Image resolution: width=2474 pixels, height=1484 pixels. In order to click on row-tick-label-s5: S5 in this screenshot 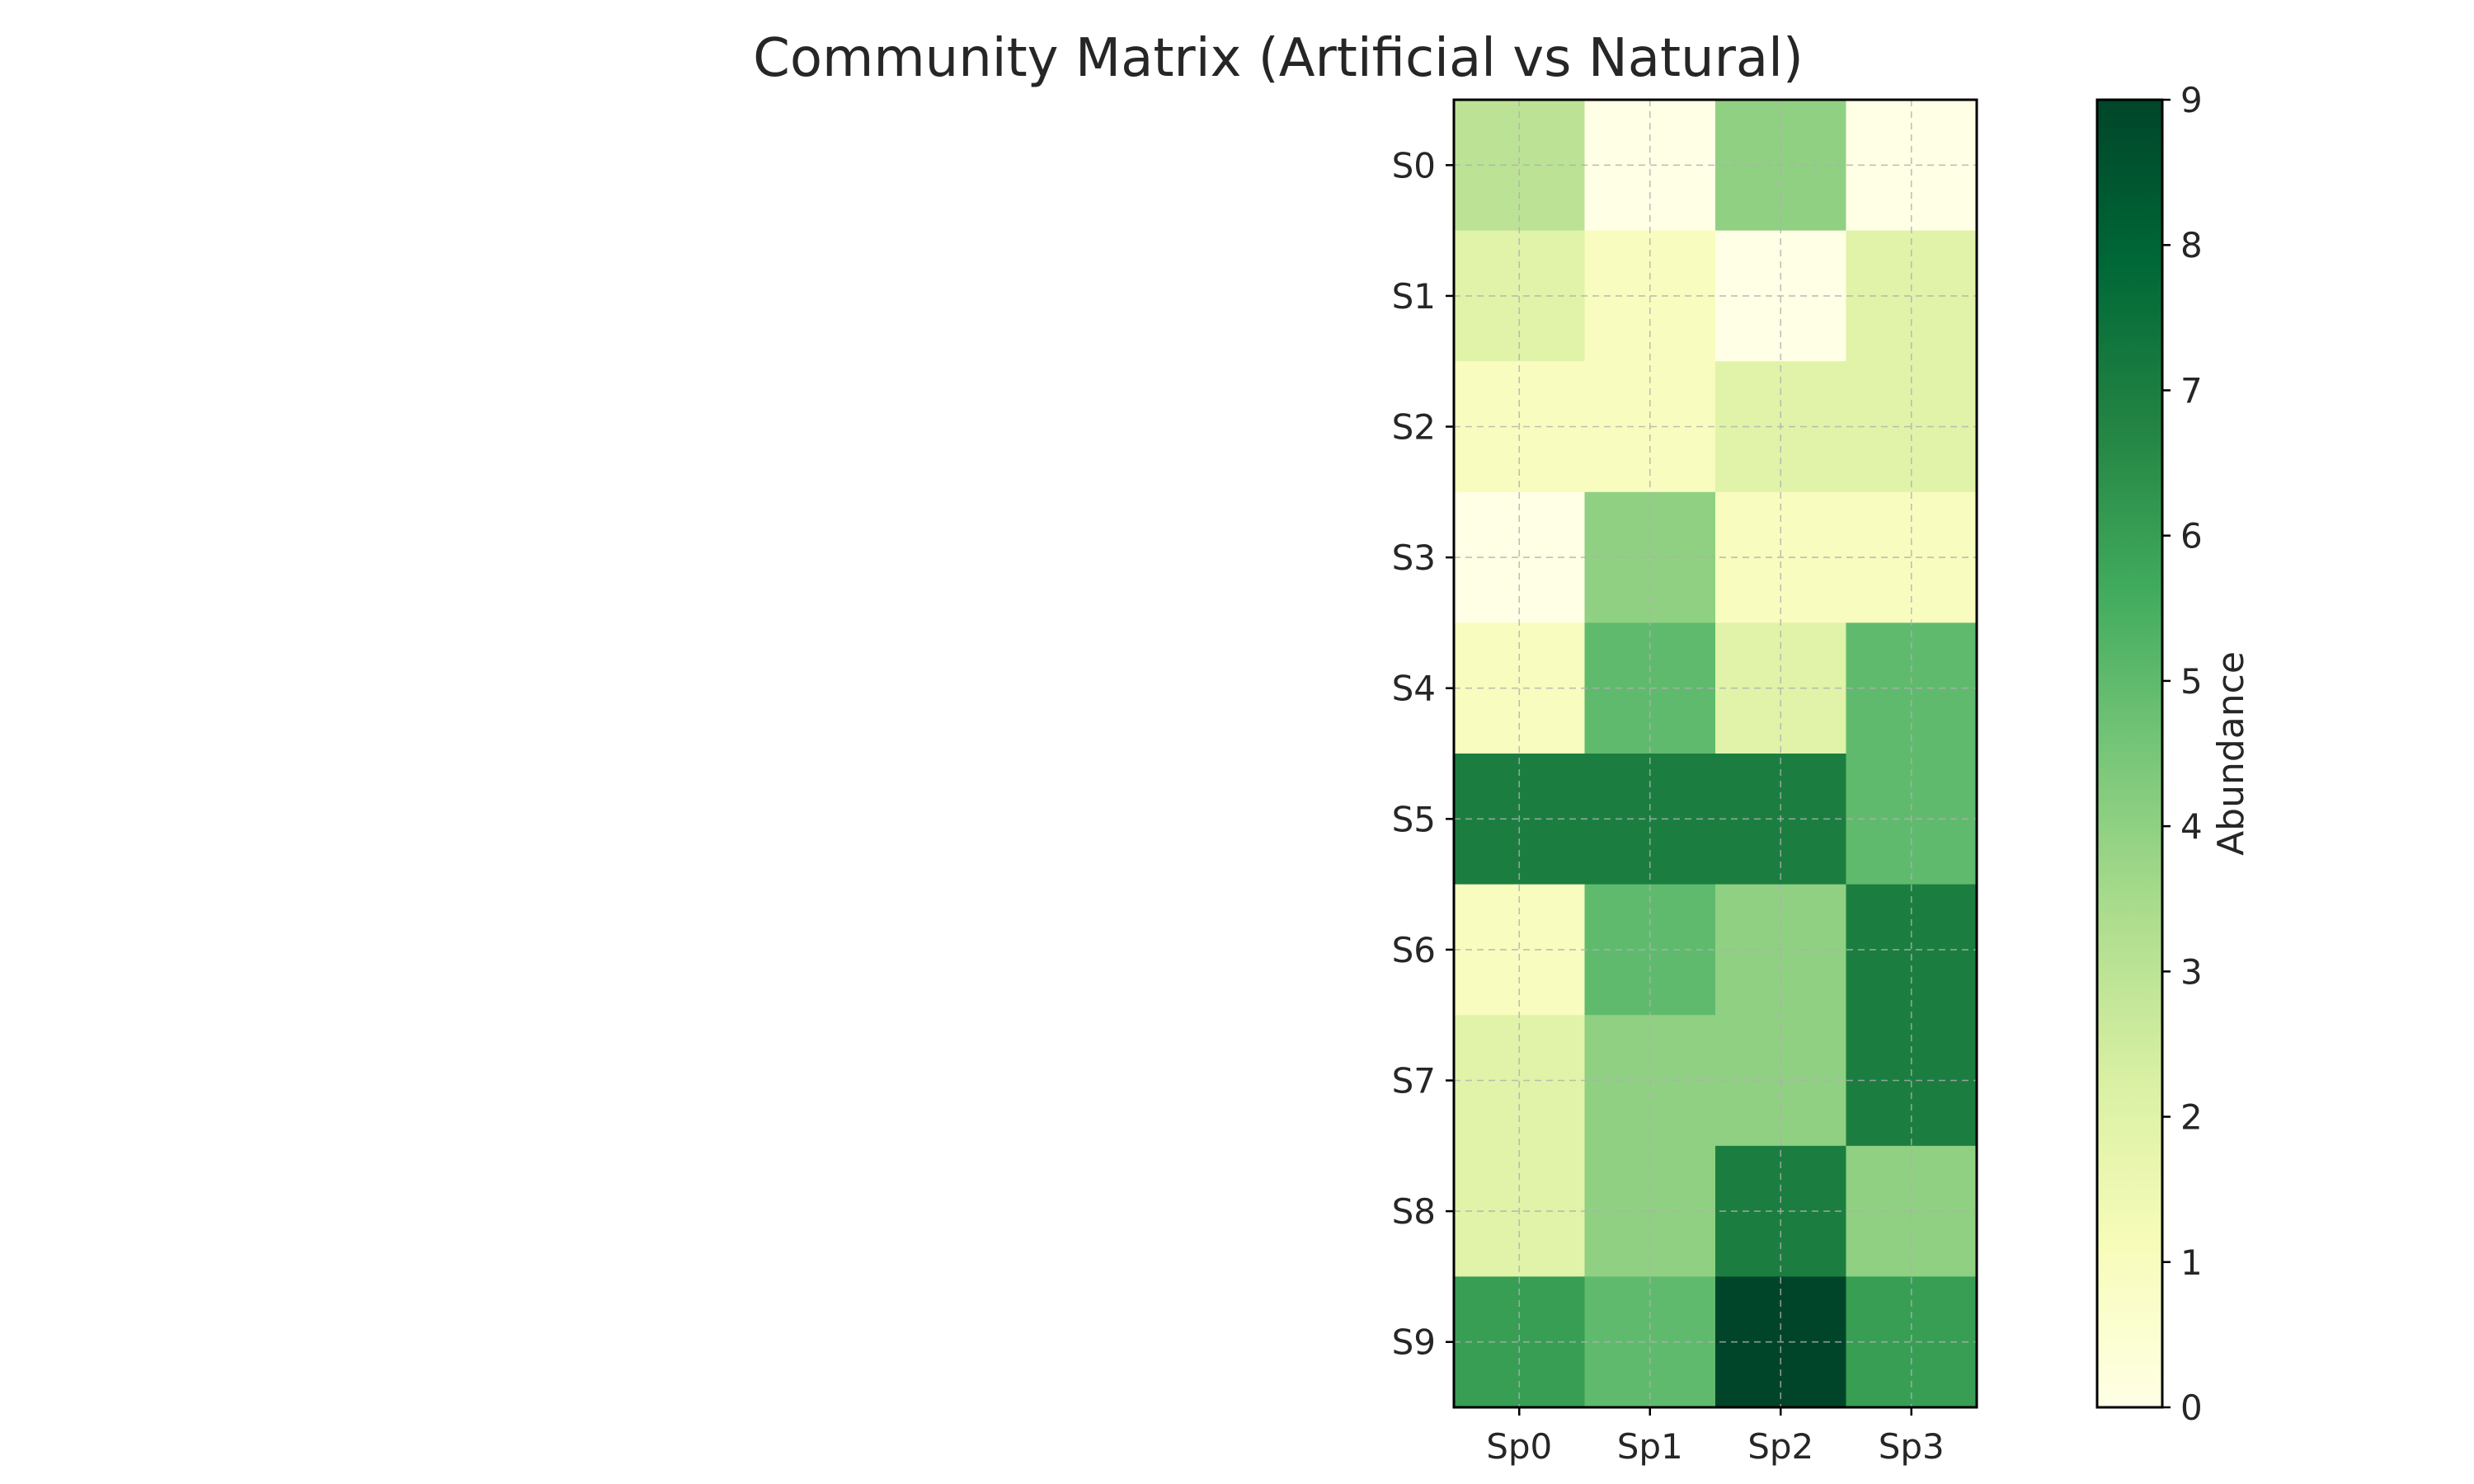, I will do `click(1414, 819)`.